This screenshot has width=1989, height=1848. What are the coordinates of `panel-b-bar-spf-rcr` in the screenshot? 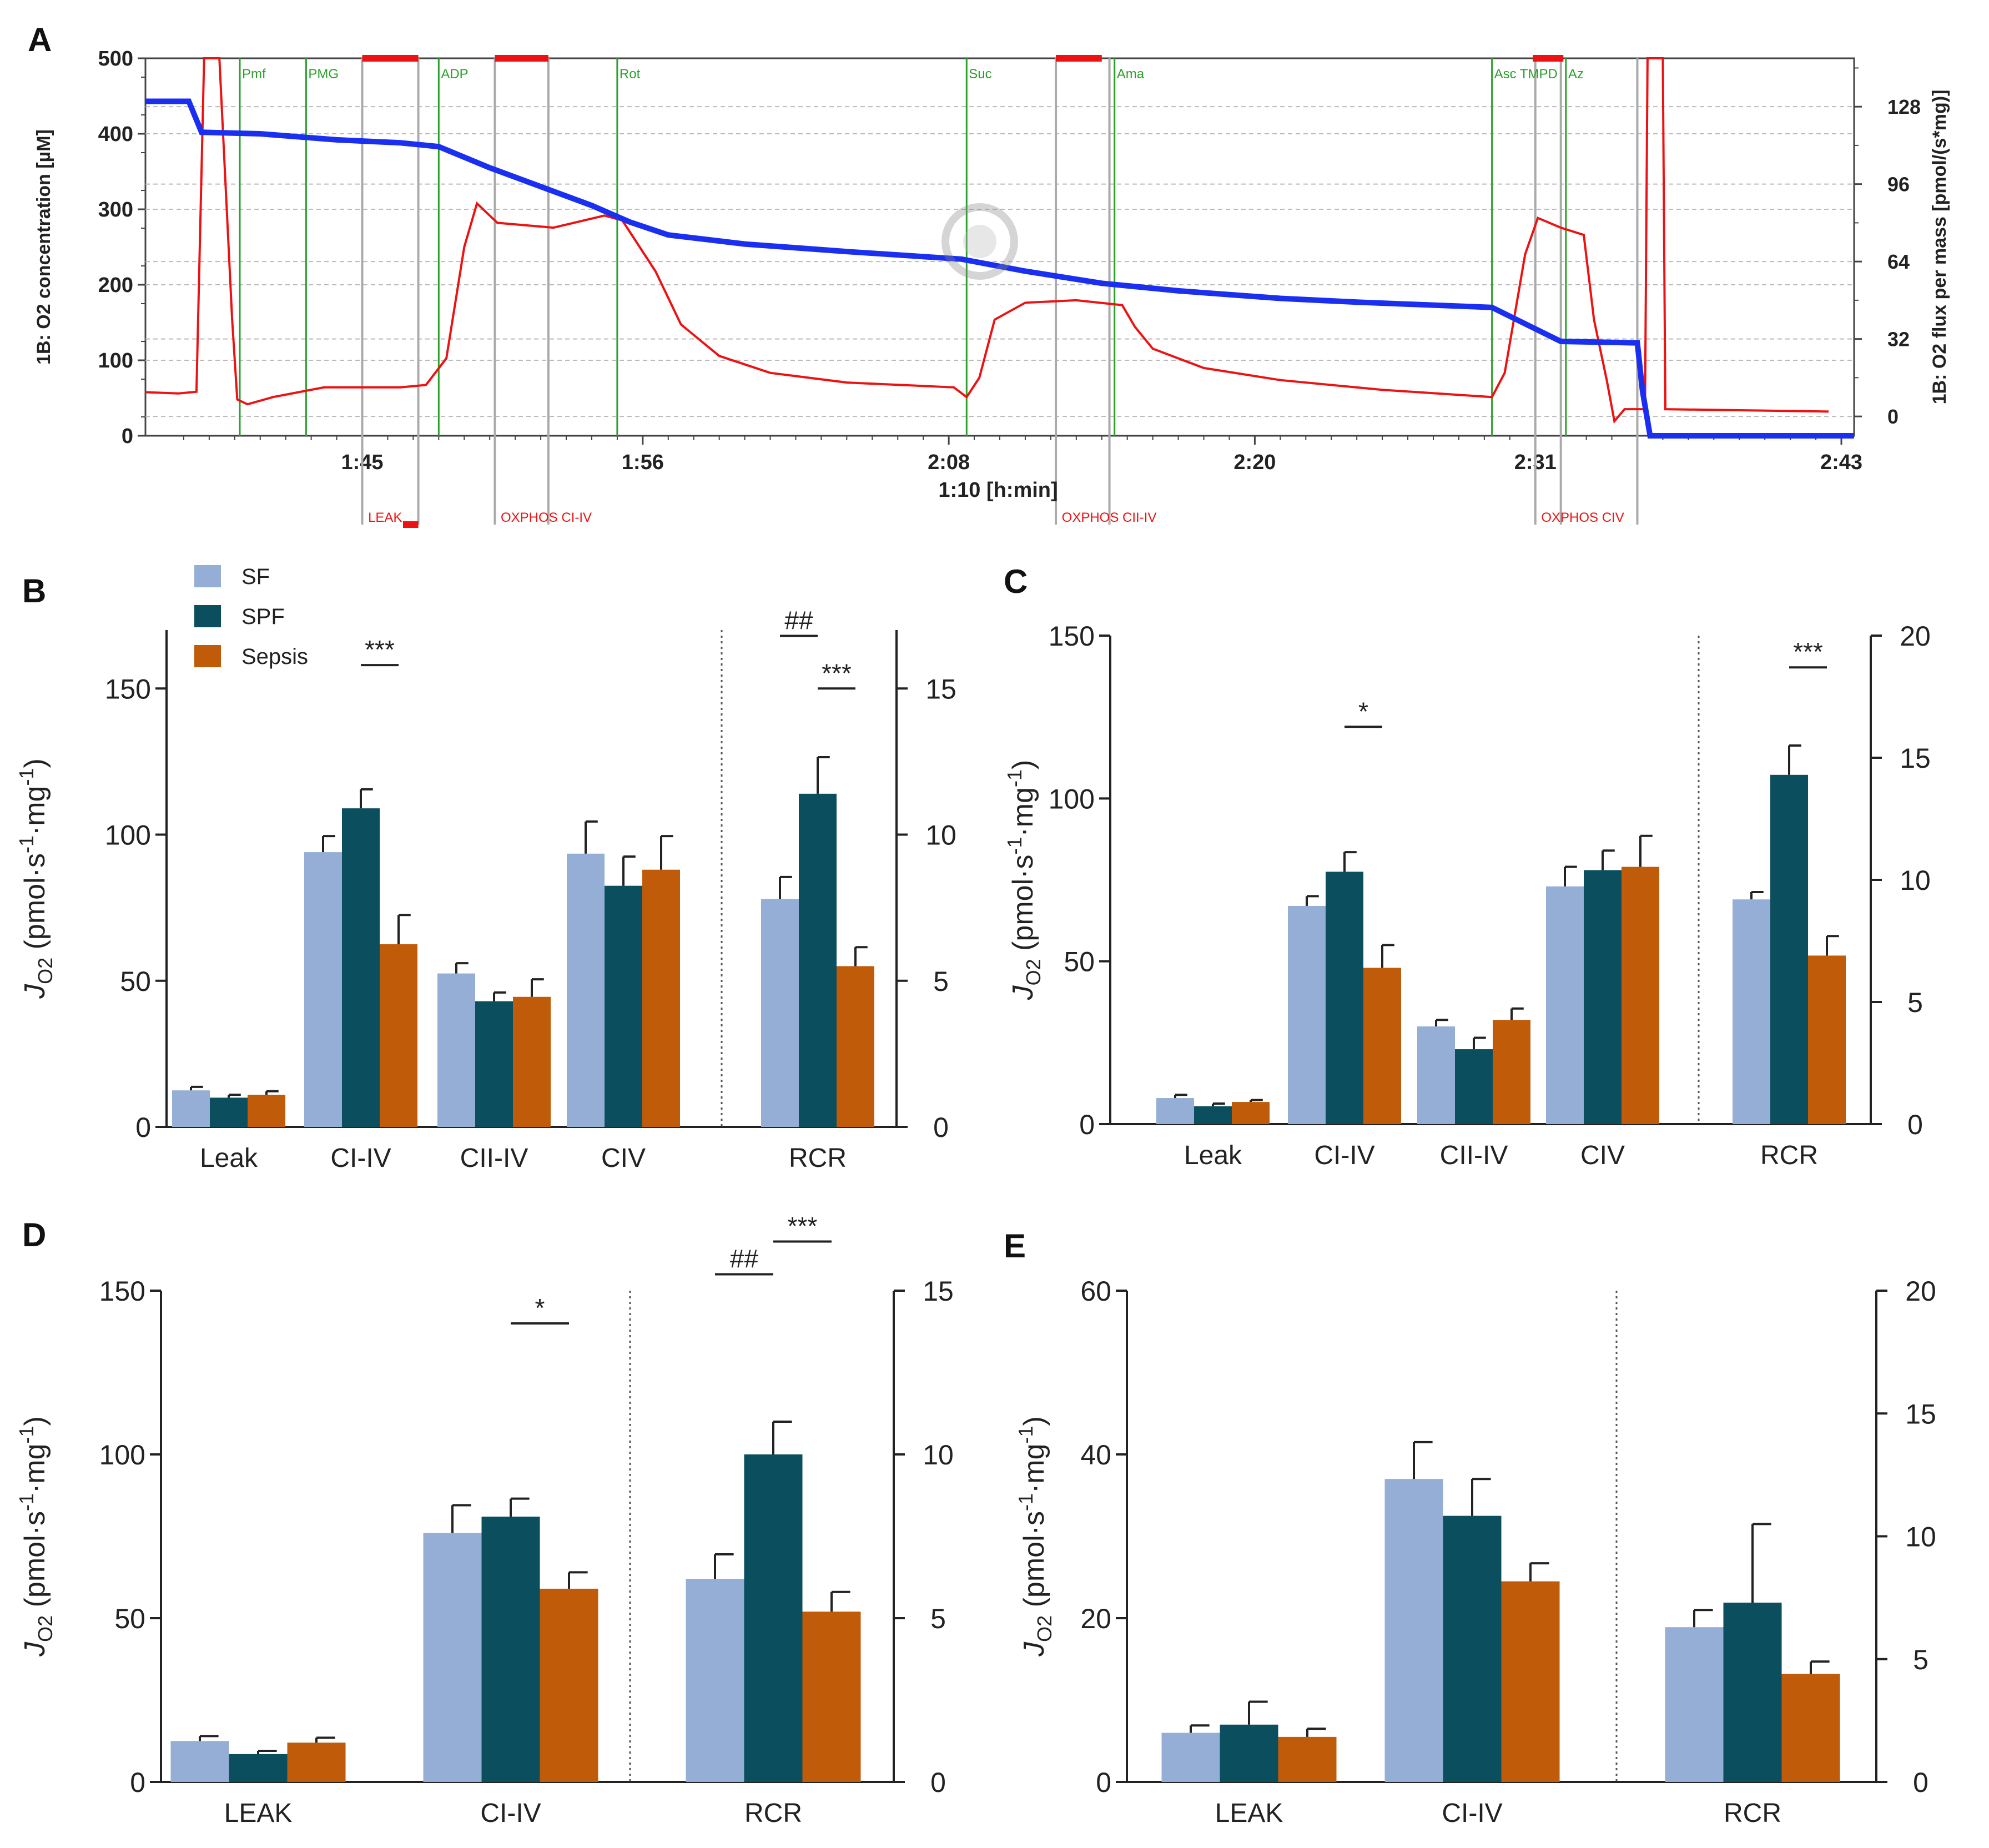 It's located at (818, 960).